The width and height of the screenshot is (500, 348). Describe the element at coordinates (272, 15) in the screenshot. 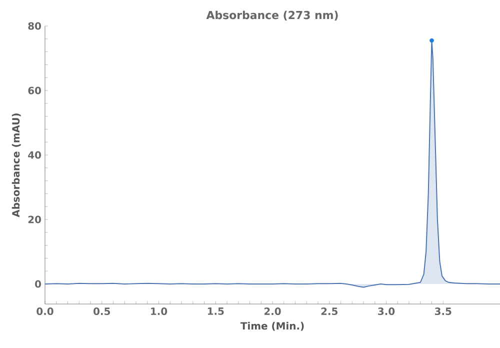

I see `chart-title: Absorbance (273 nm)` at that location.